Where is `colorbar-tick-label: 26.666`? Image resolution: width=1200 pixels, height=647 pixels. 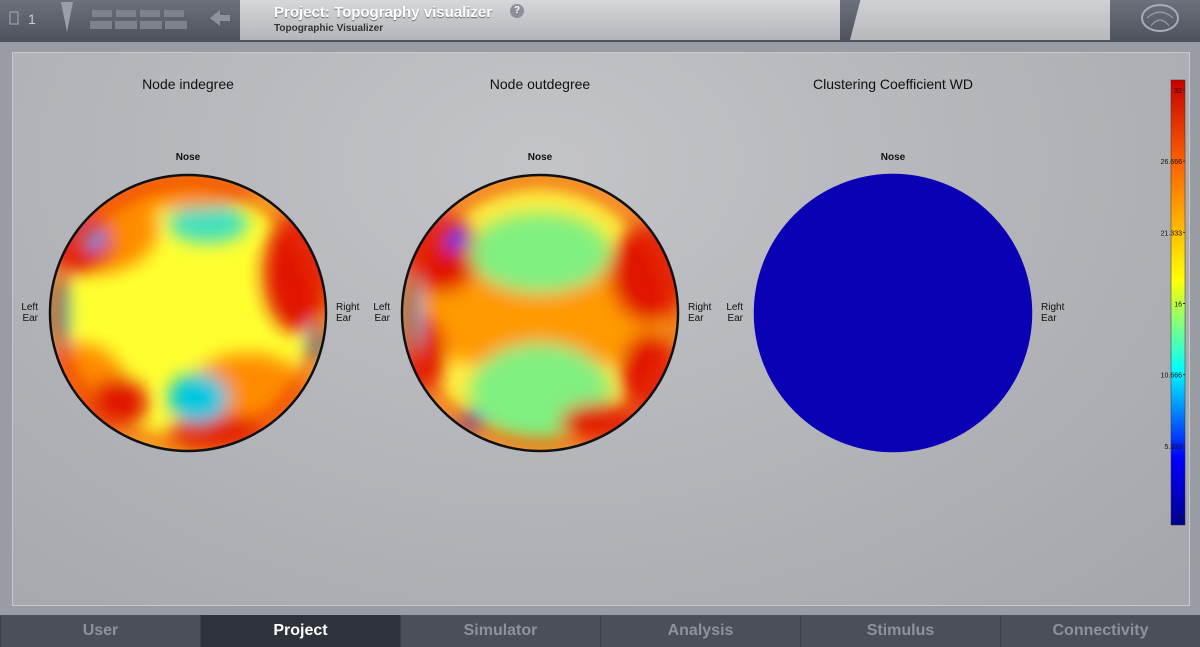 colorbar-tick-label: 26.666 is located at coordinates (1172, 162).